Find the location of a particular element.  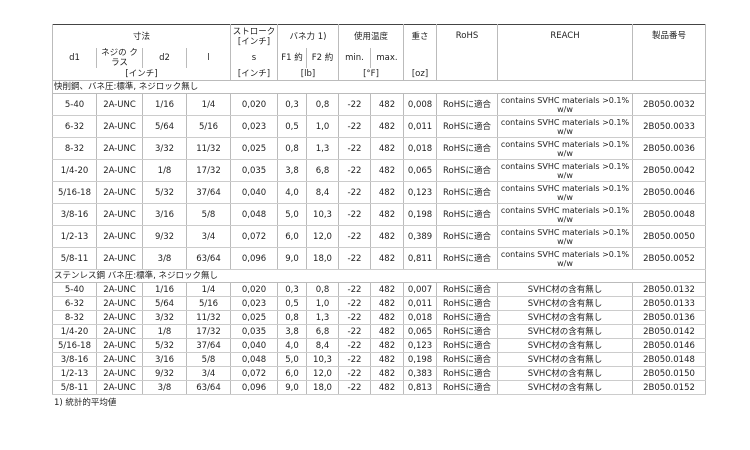

cell-stroke: 0,072 is located at coordinates (254, 373).